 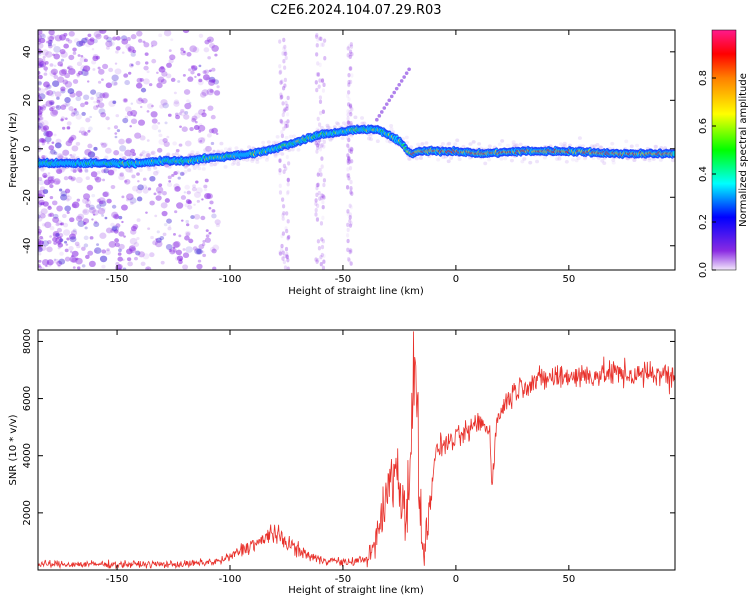 I want to click on y-tick-label: -40, so click(x=27, y=246).